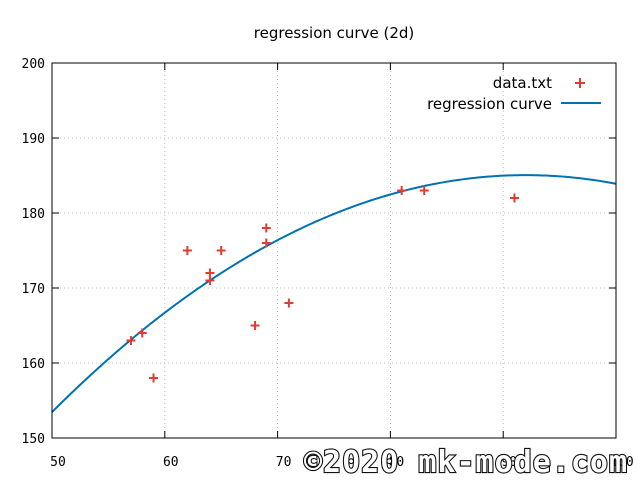 This screenshot has width=640, height=480. Describe the element at coordinates (33, 364) in the screenshot. I see `y-tick-label: 160` at that location.